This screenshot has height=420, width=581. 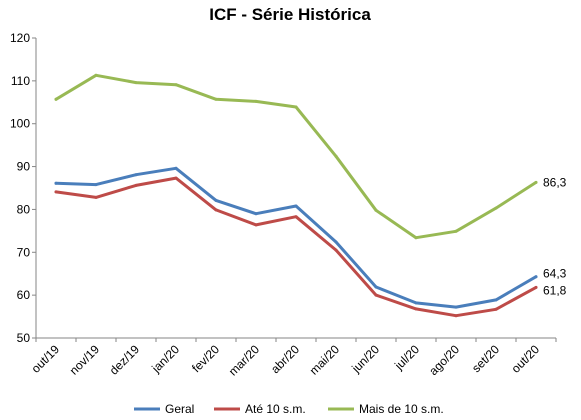 I want to click on legend-label: Mais de 10 s.m., so click(x=401, y=409).